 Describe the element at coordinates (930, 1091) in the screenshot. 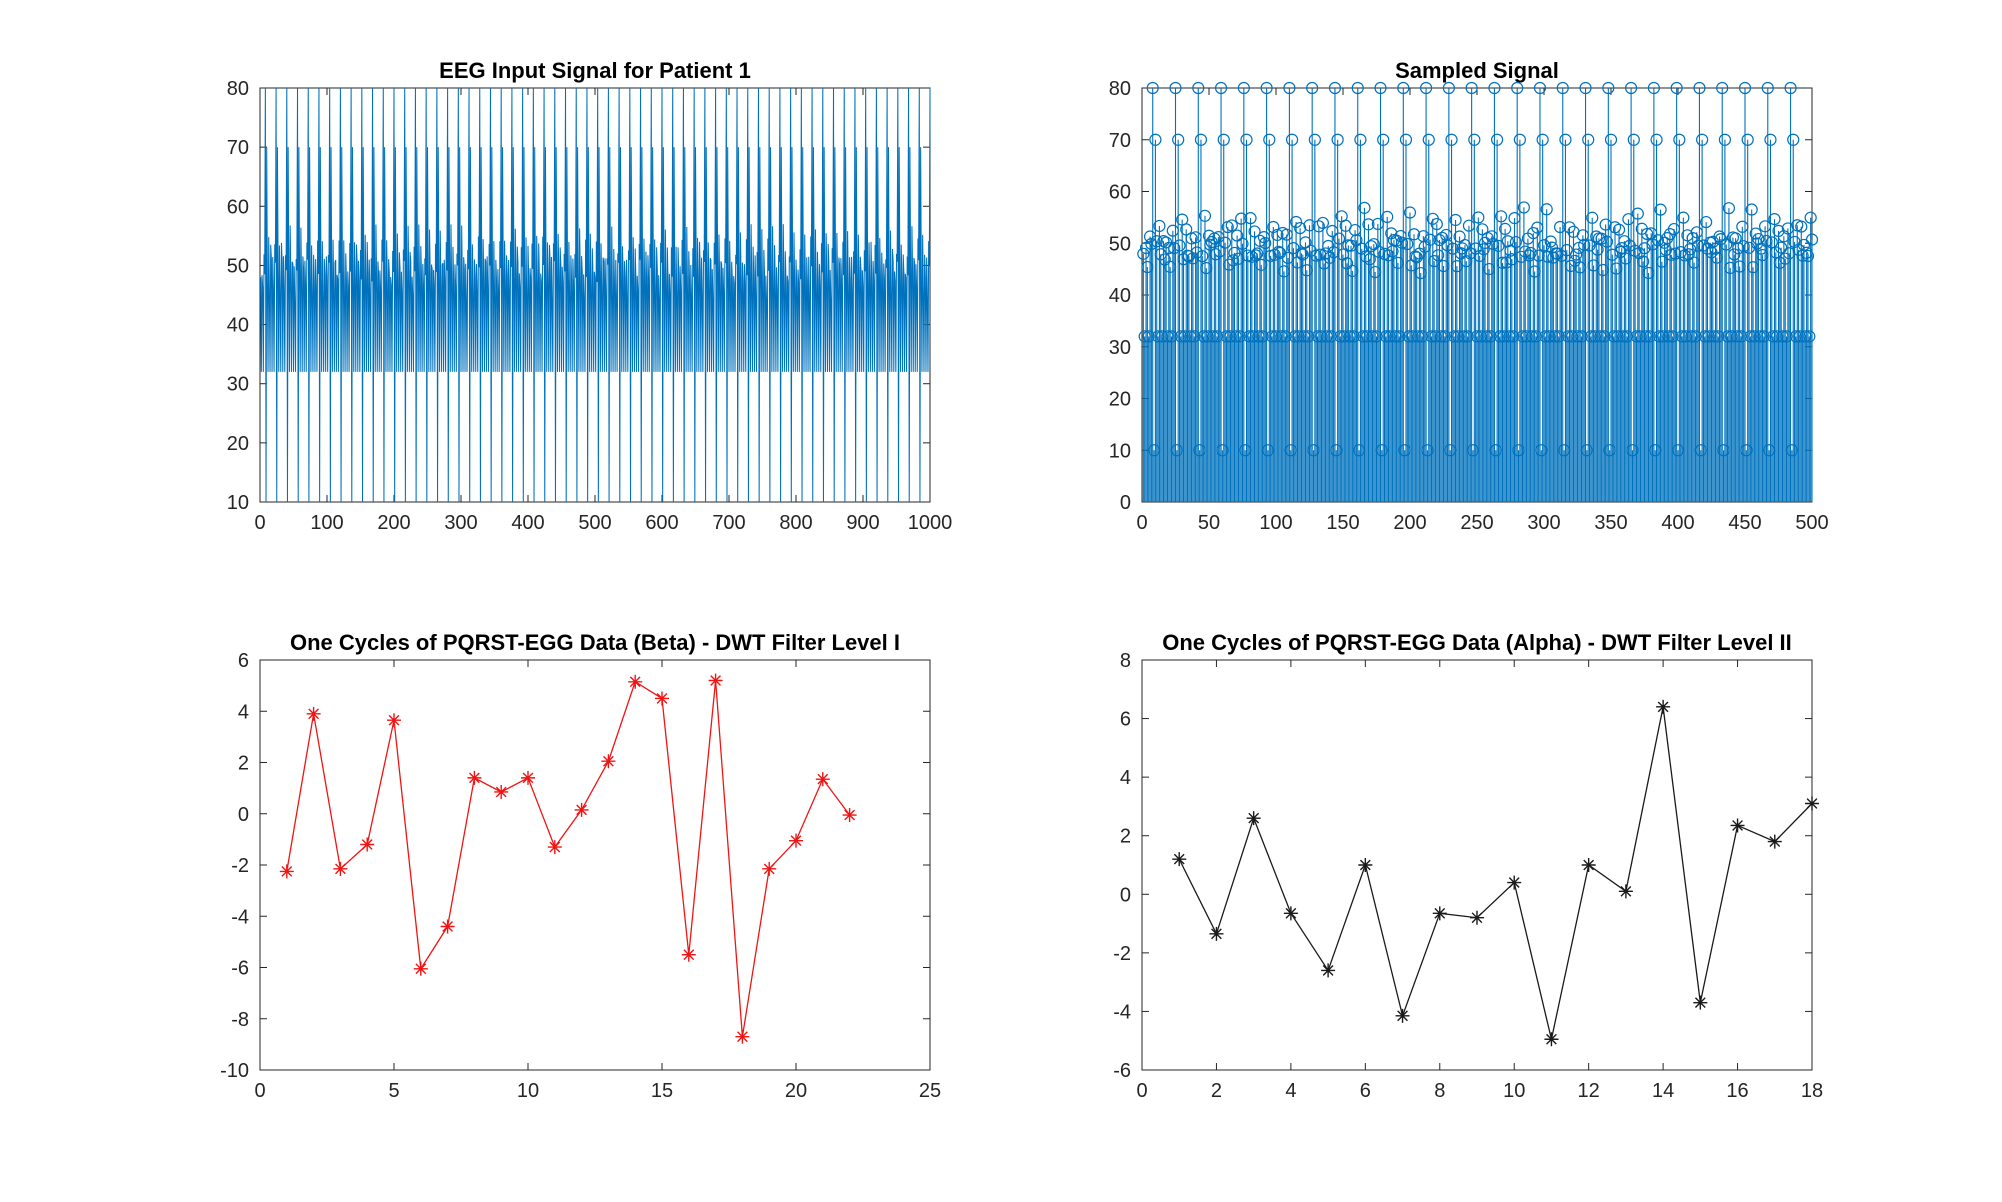

I see `x-tick-label: 25` at that location.